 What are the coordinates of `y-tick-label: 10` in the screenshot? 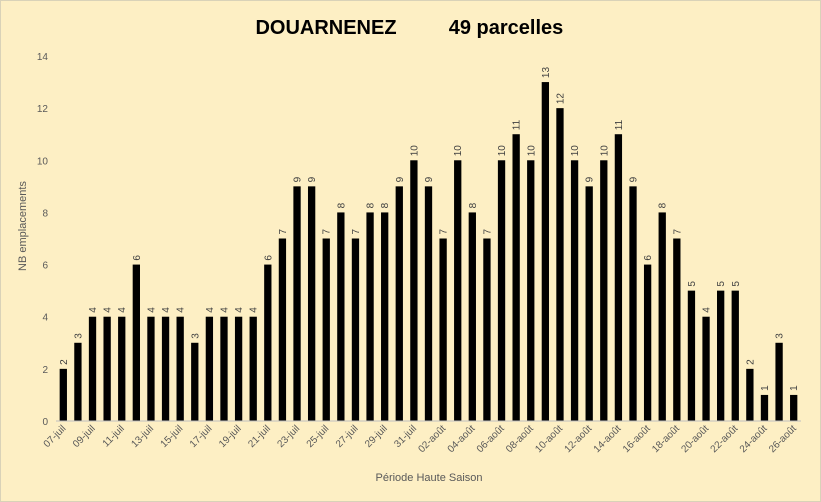 It's located at (43, 161).